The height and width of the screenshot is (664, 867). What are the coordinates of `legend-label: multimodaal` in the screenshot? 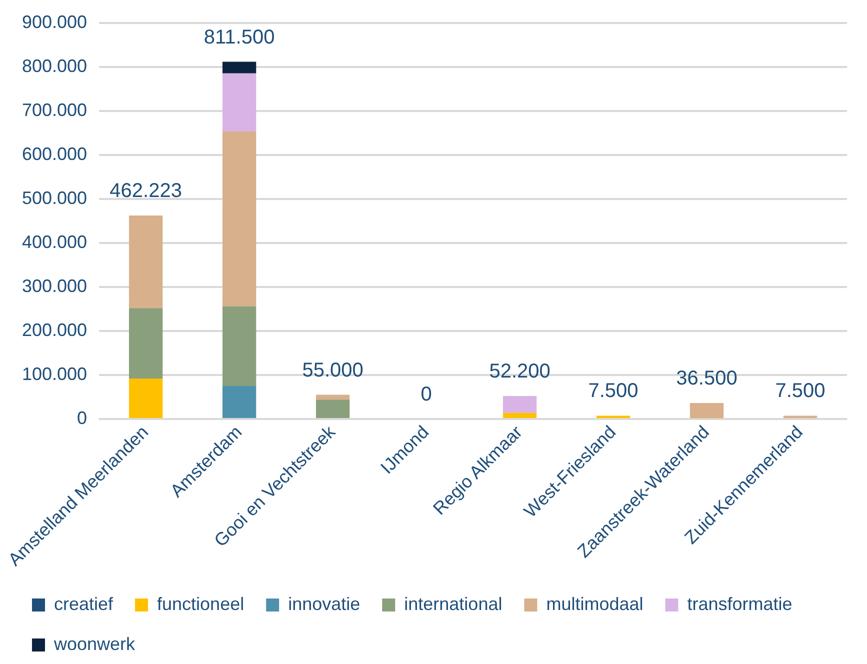 It's located at (595, 604).